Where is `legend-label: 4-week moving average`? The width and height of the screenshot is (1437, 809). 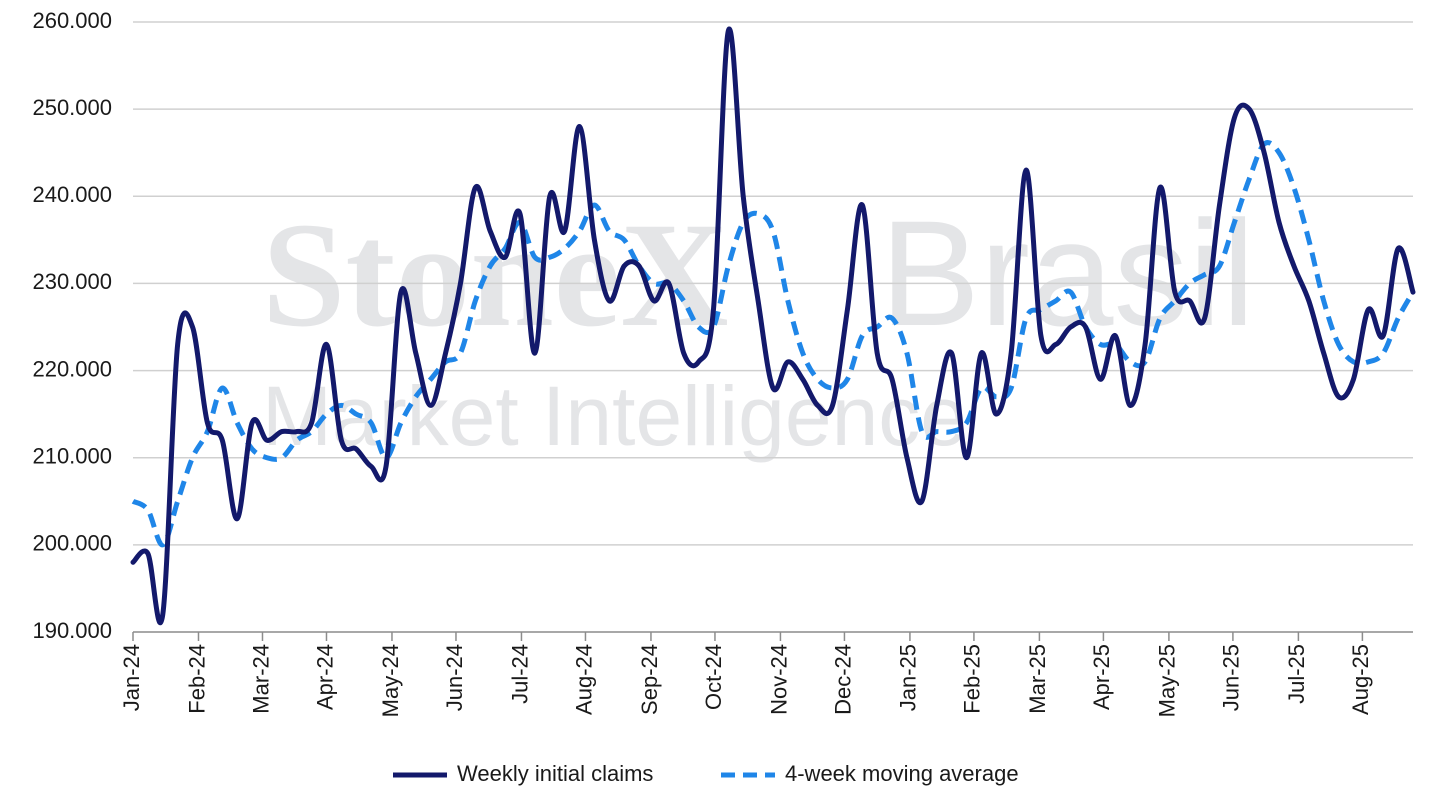
legend-label: 4-week moving average is located at coordinates (902, 773).